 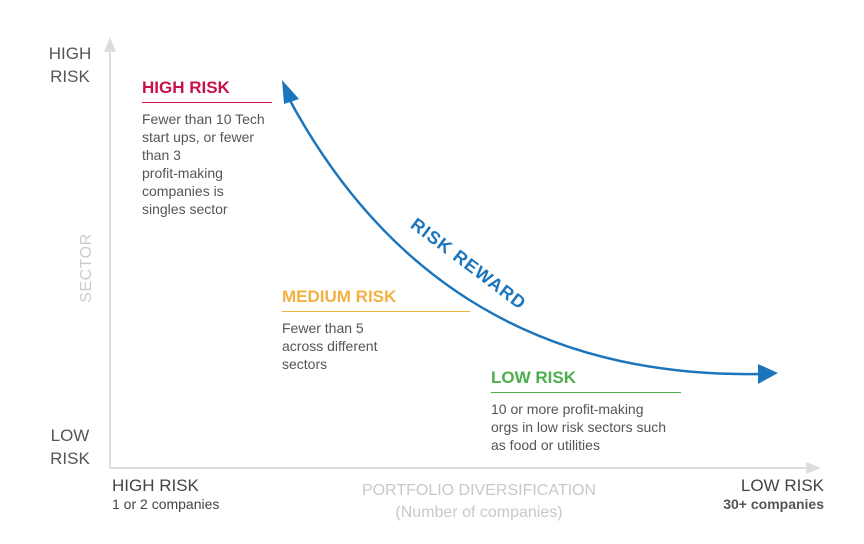 I want to click on y-axis-bottom-label-line1: LOW, so click(x=70, y=435).